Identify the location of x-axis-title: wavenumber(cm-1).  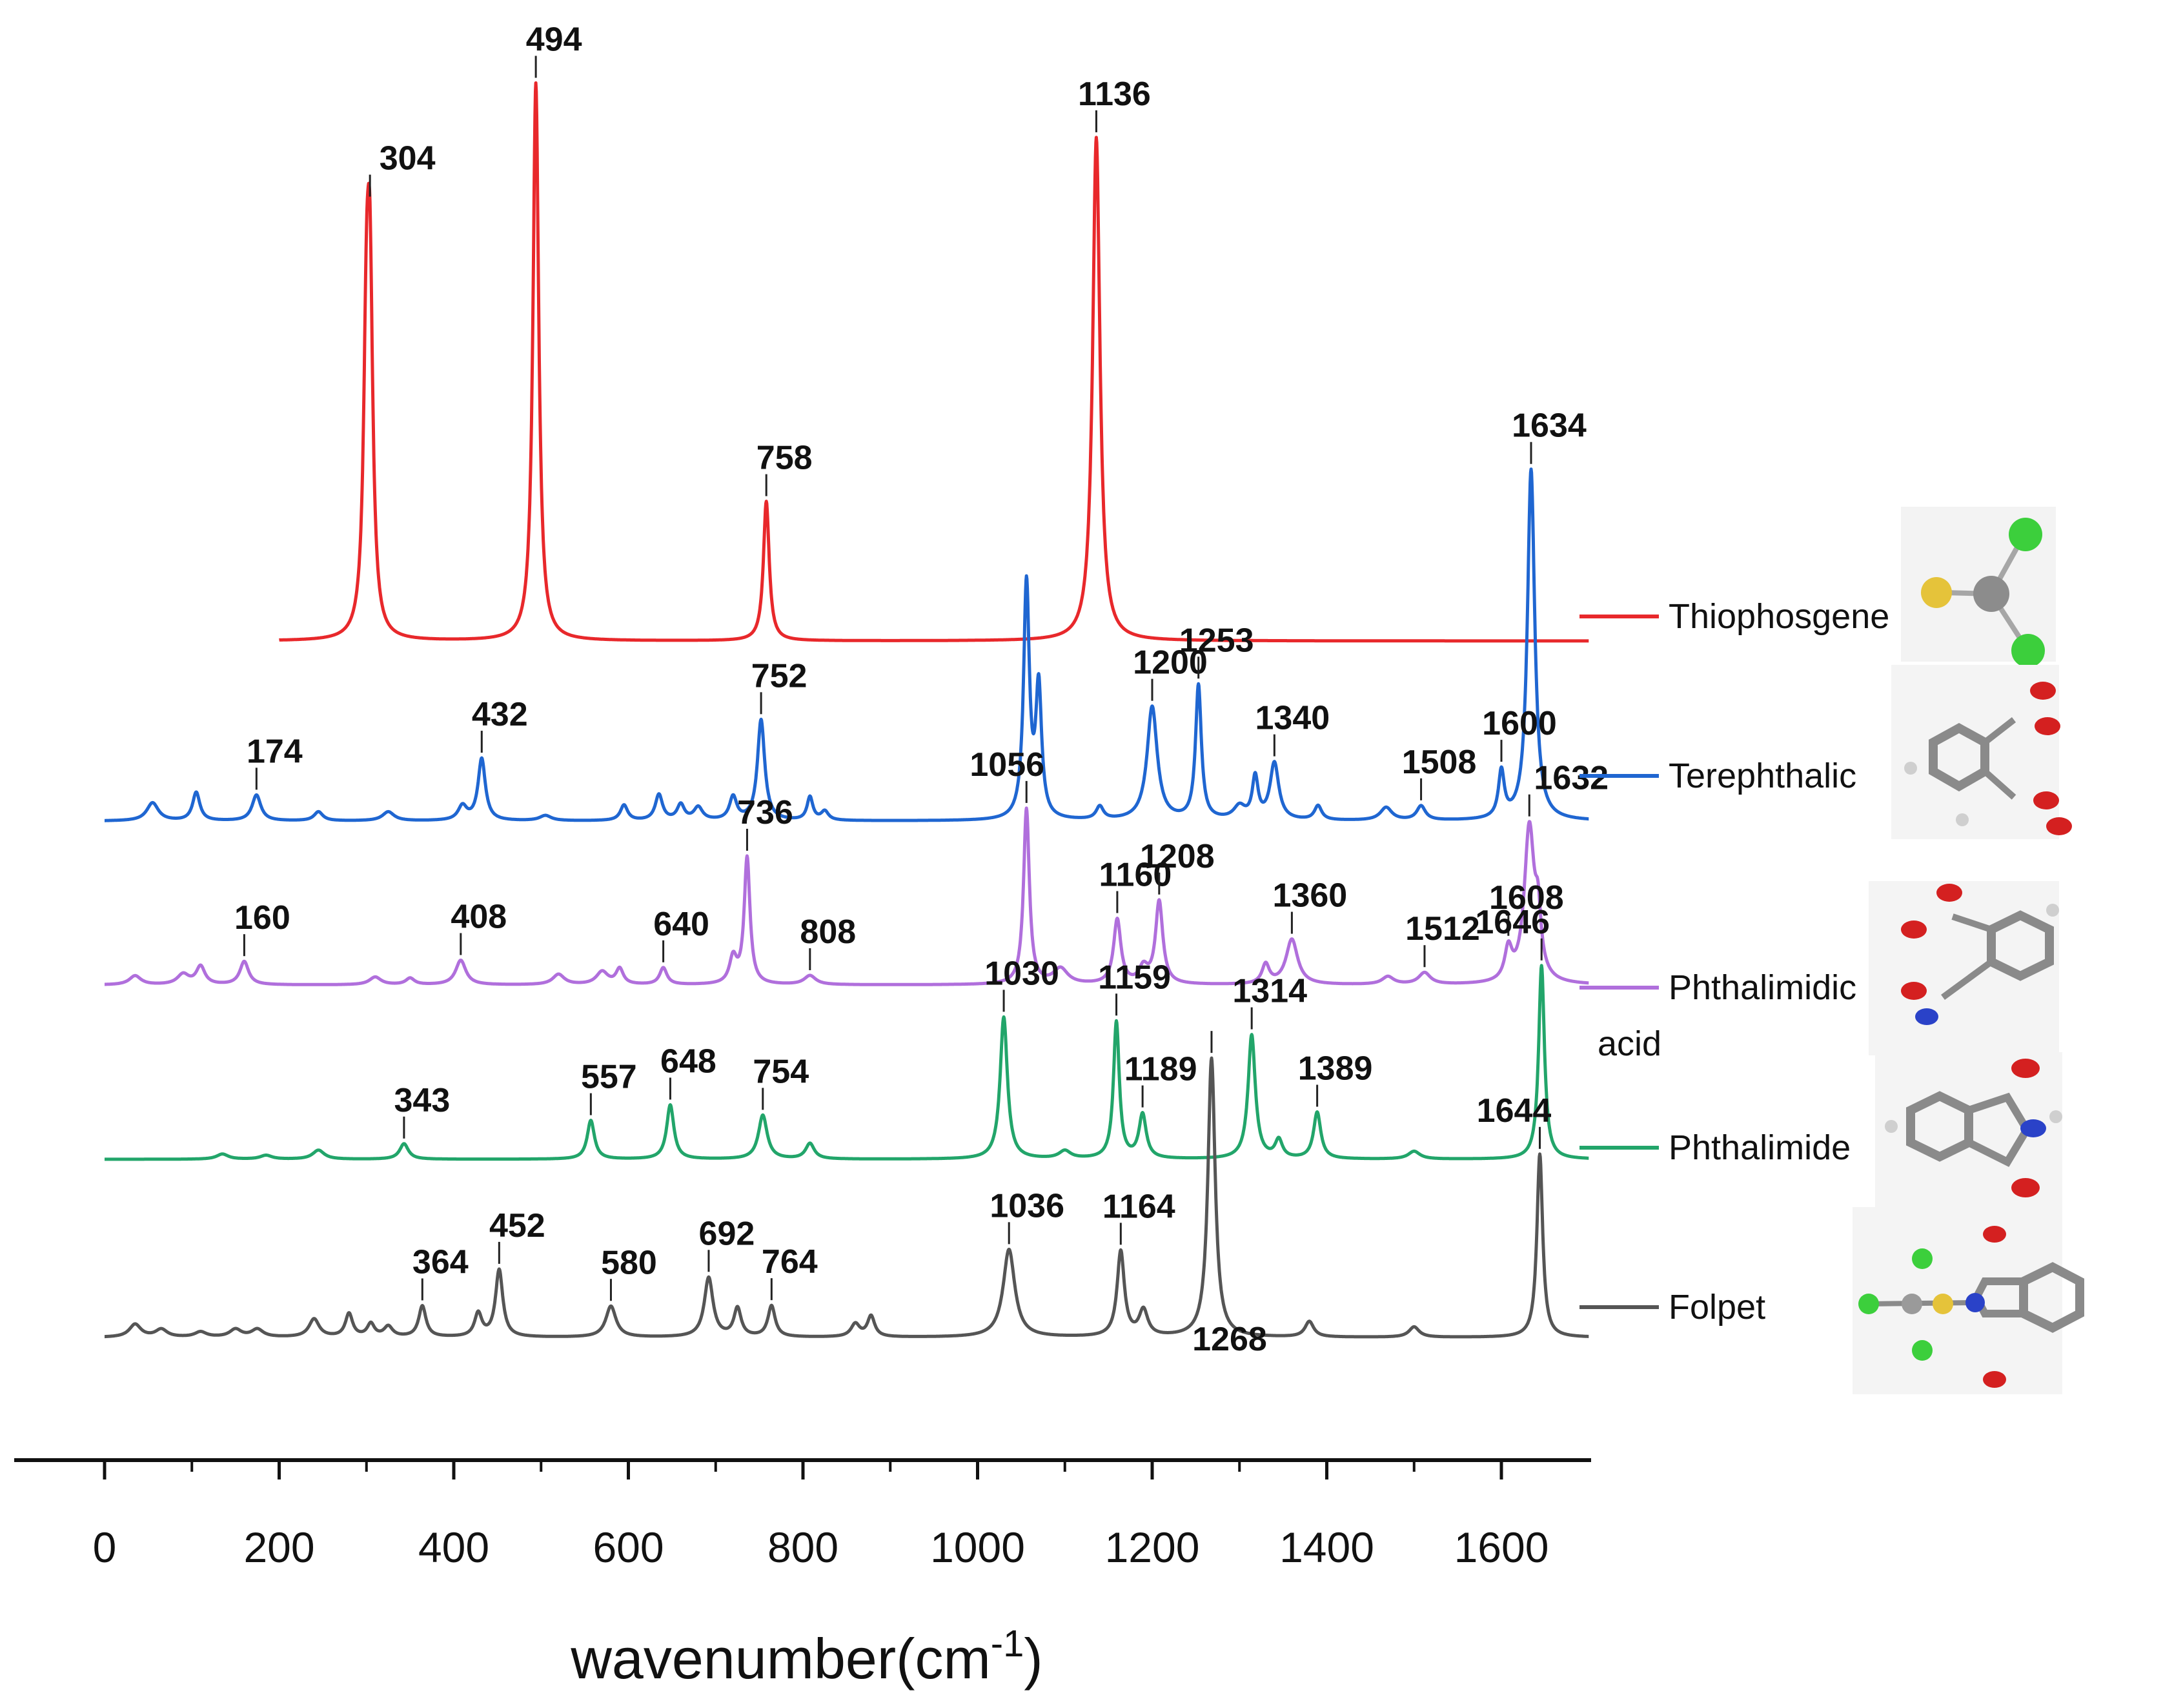
(806, 1657).